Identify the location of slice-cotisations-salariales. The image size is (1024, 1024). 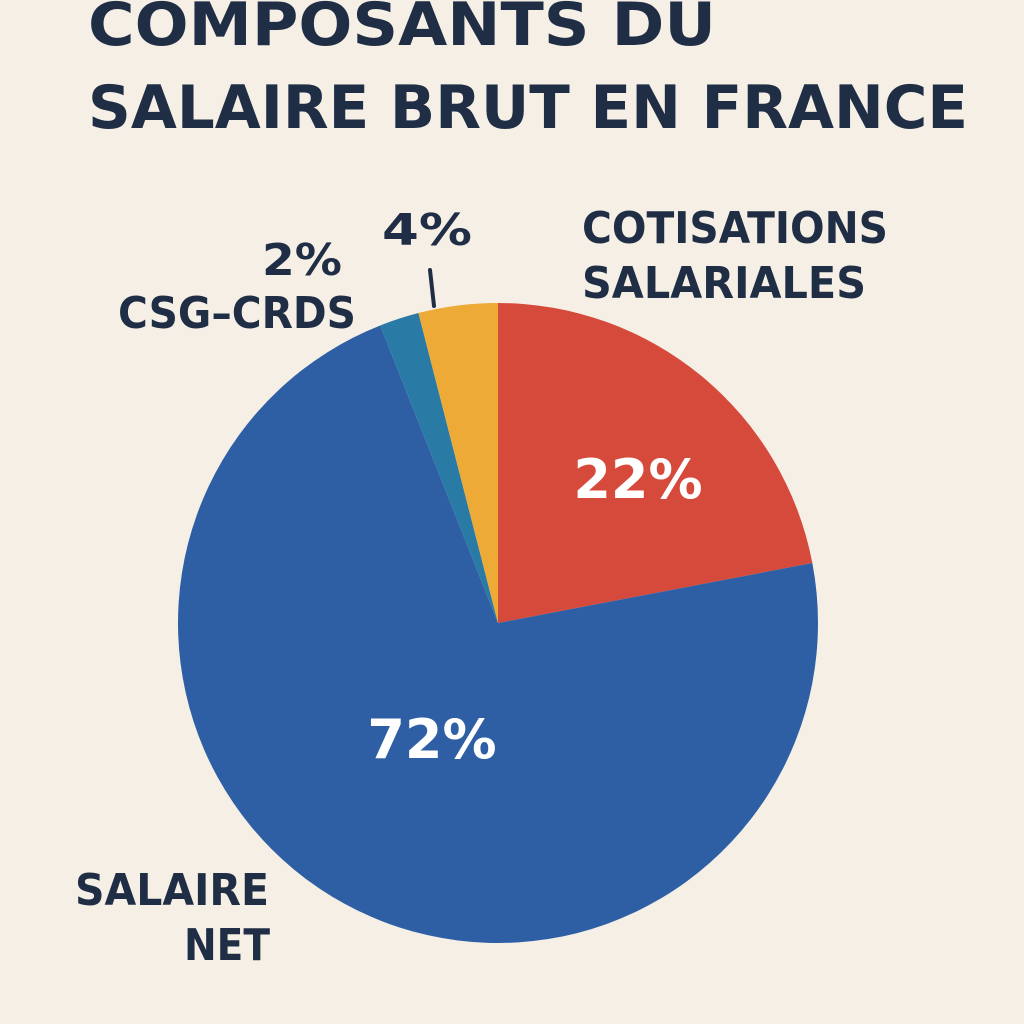
(655, 463).